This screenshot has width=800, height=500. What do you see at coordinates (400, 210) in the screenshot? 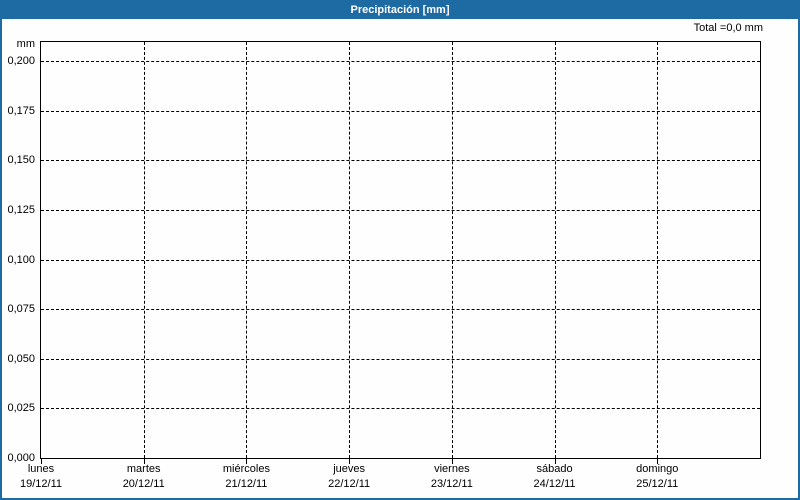
I see `horizontal-gridline-0.125` at bounding box center [400, 210].